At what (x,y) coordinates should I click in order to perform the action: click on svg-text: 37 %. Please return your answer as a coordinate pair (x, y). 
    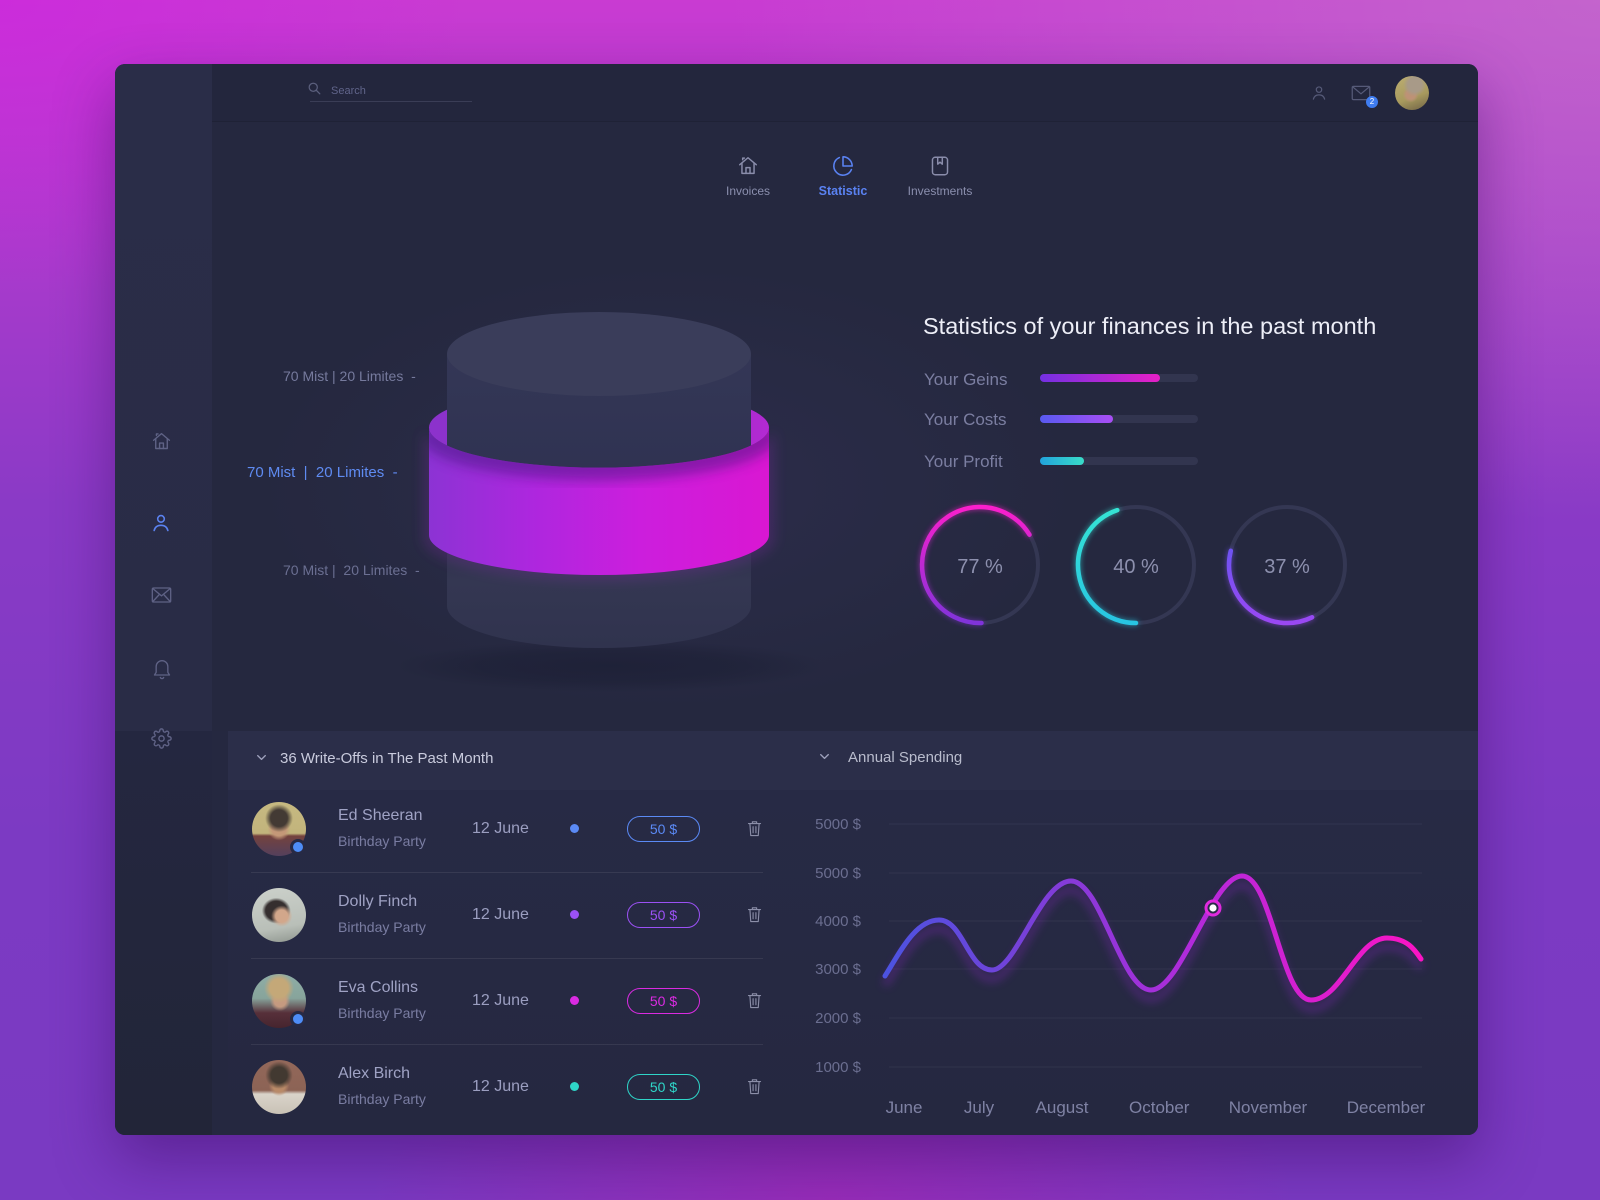
    Looking at the image, I should click on (1287, 567).